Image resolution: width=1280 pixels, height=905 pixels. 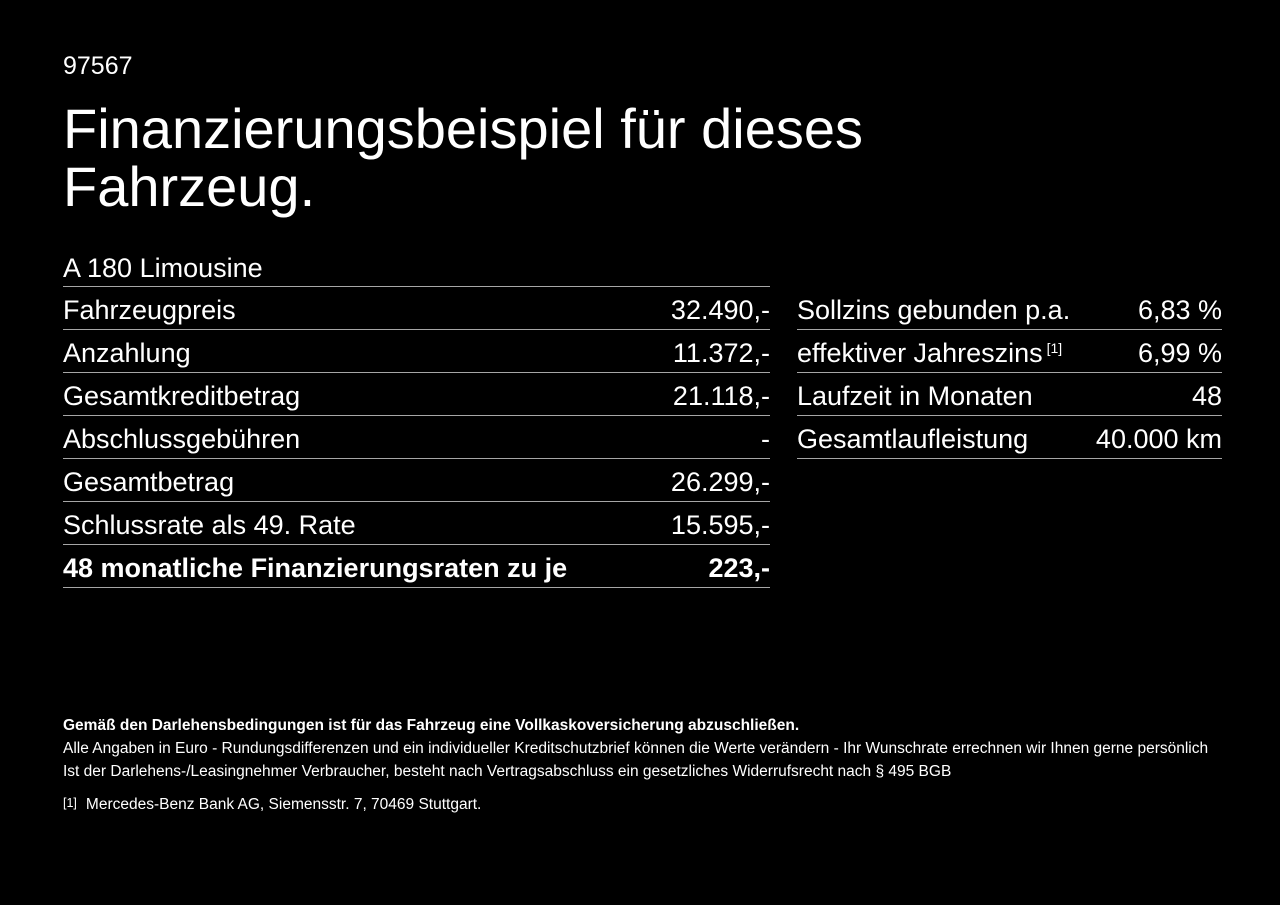 What do you see at coordinates (1158, 438) in the screenshot?
I see `row-value: 40.000 km` at bounding box center [1158, 438].